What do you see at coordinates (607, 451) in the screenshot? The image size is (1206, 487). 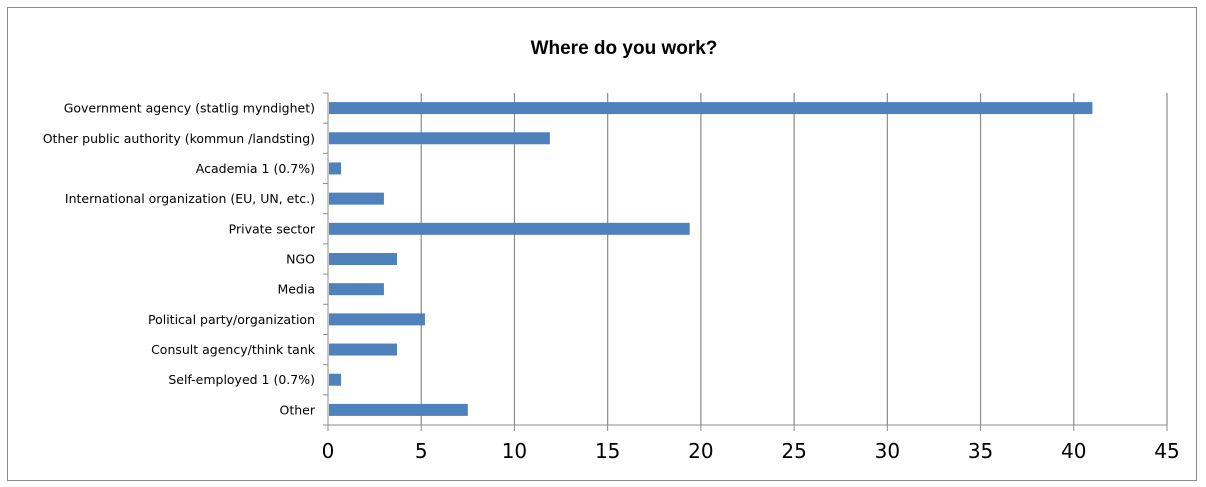 I see `x-tick-label: 15` at bounding box center [607, 451].